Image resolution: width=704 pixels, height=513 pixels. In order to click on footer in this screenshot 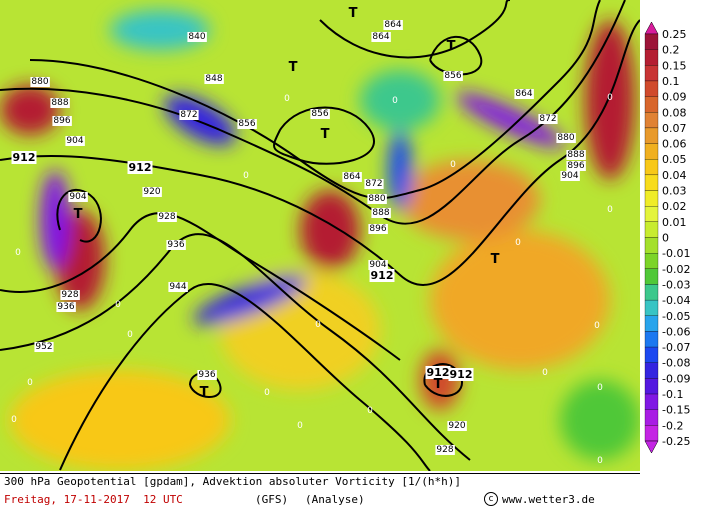, I will do `click(320, 493)`.